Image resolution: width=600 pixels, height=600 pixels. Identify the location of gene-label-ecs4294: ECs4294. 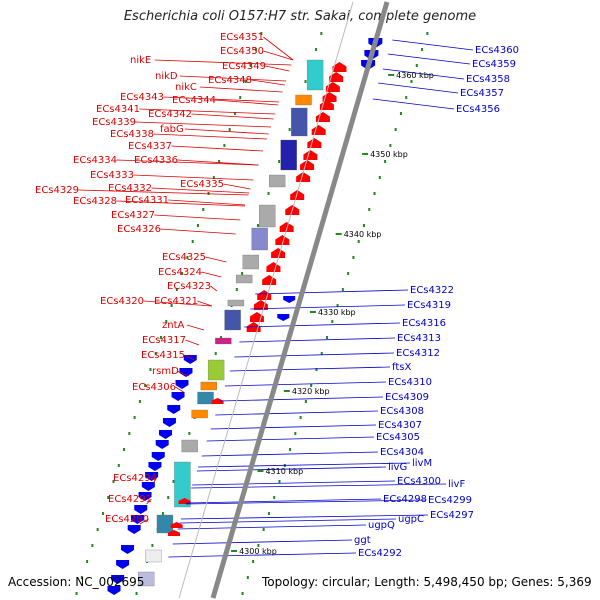
(135, 478).